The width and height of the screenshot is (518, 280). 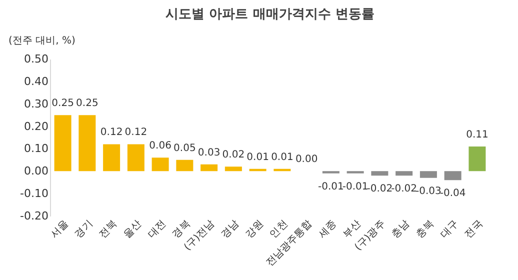 I want to click on y-tick-label: 0.20, so click(x=36, y=126).